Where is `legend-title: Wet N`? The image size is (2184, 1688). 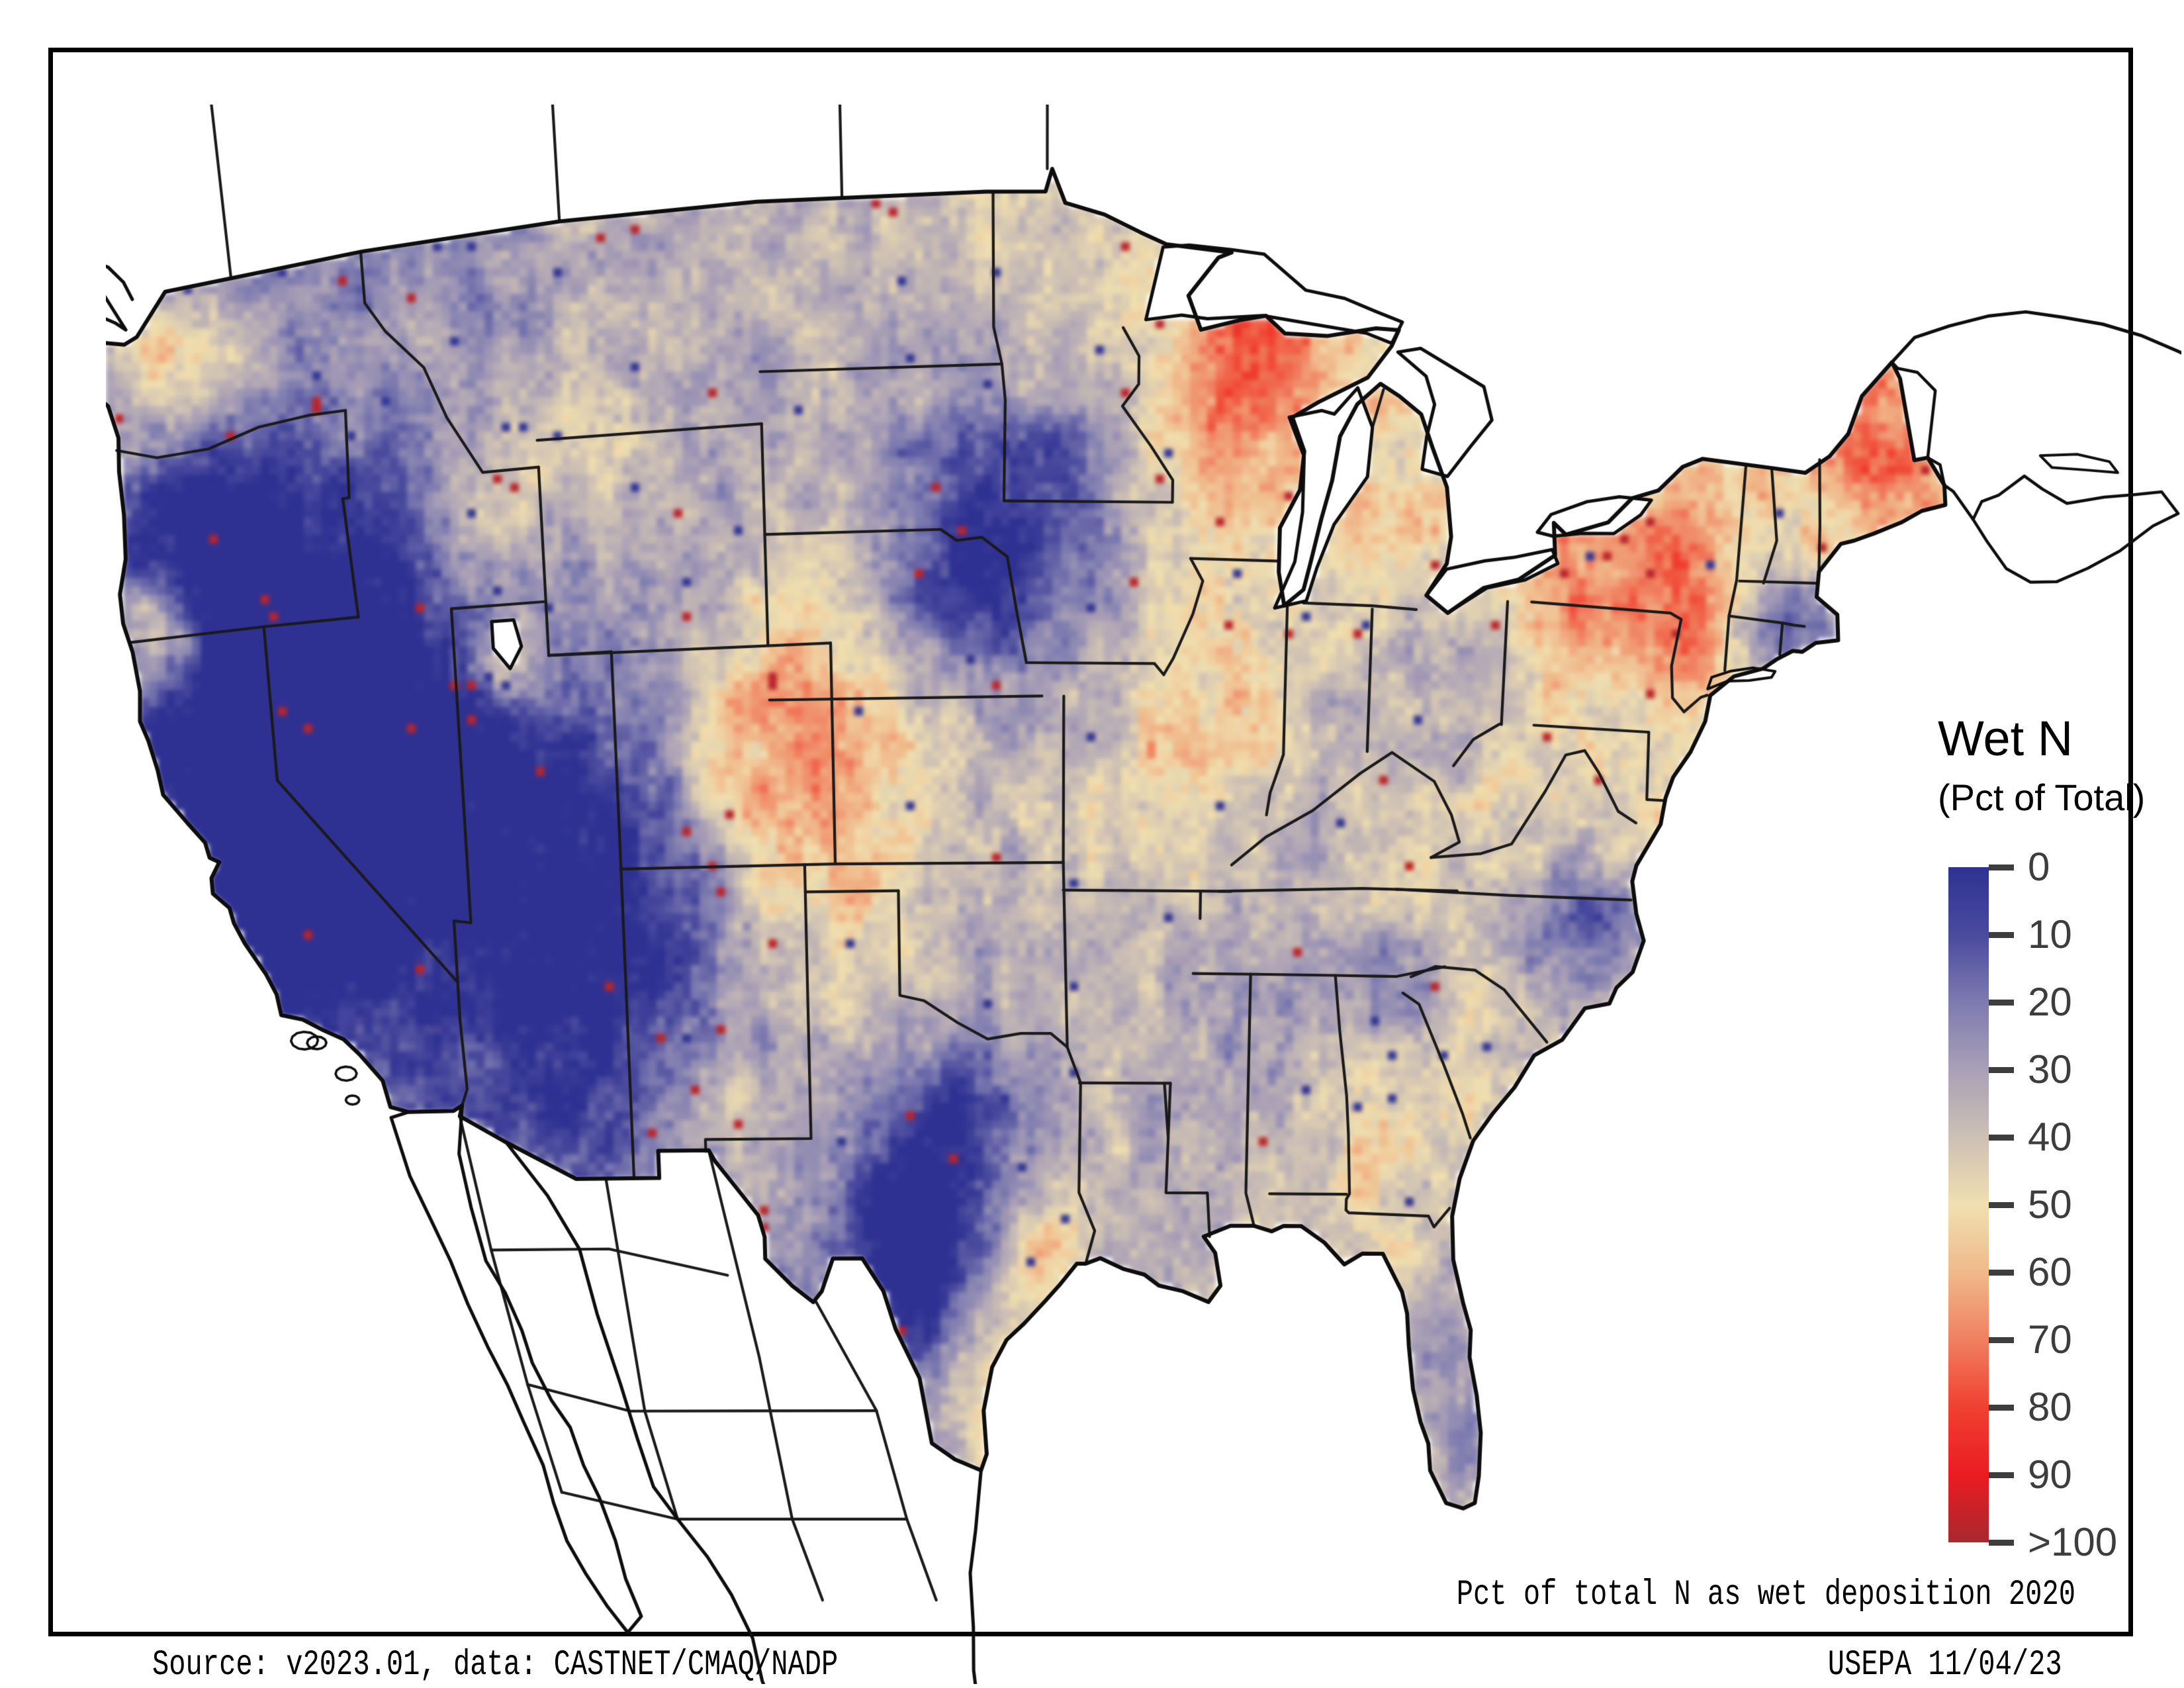
legend-title: Wet N is located at coordinates (2005, 738).